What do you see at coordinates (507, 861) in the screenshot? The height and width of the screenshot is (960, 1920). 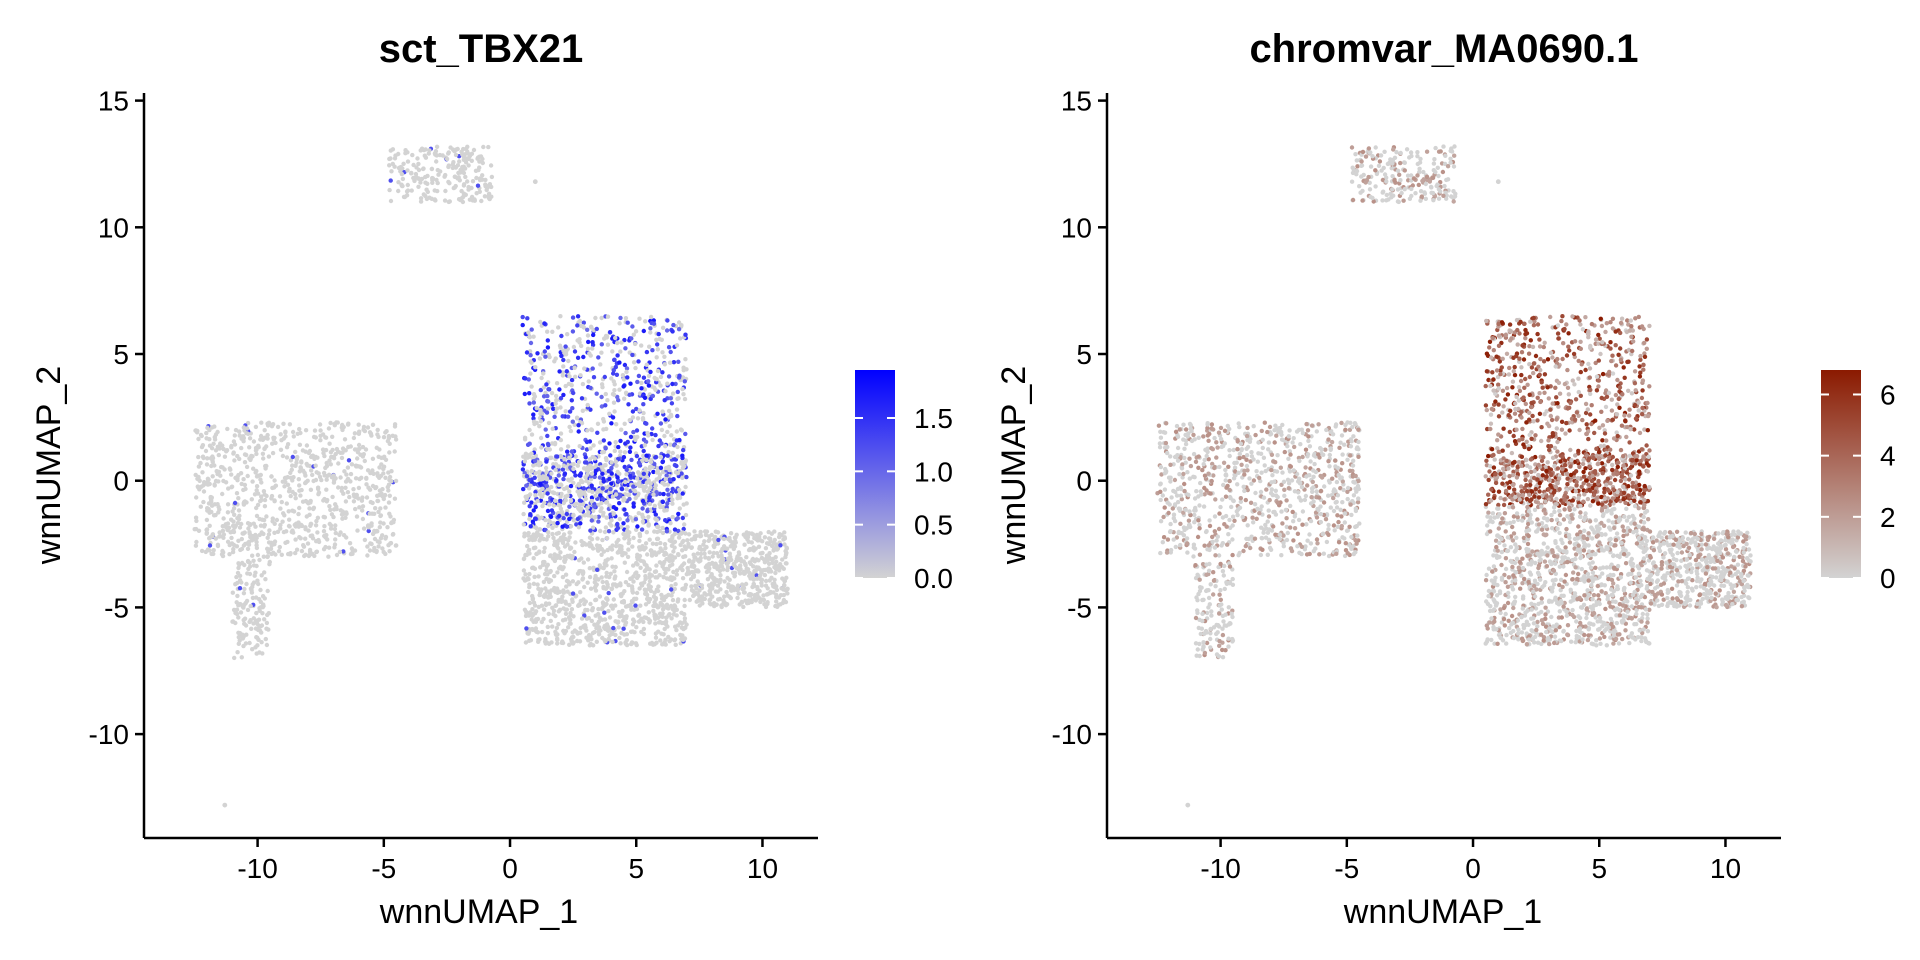 I see `x-ticks: -10 -5 0 5 10` at bounding box center [507, 861].